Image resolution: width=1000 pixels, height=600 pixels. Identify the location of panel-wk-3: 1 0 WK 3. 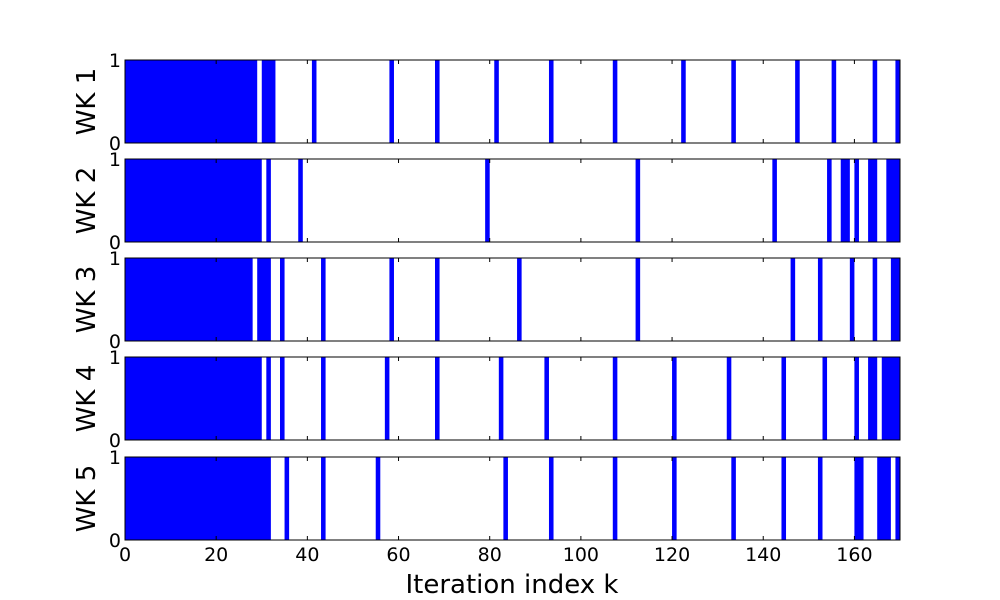
(486, 300).